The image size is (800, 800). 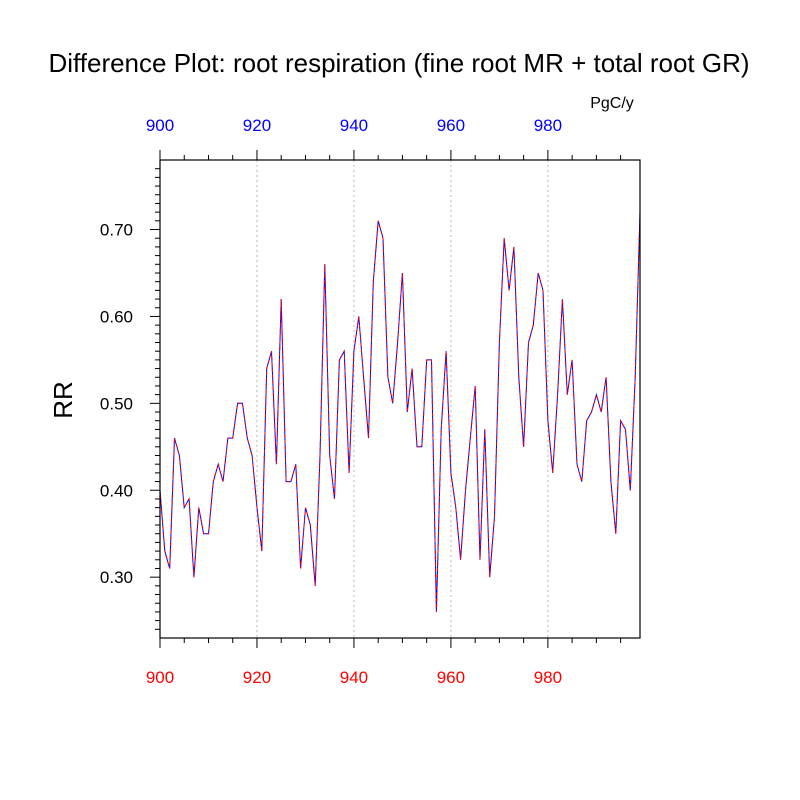 I want to click on x-tick-label-bottom-940: 940, so click(x=354, y=677).